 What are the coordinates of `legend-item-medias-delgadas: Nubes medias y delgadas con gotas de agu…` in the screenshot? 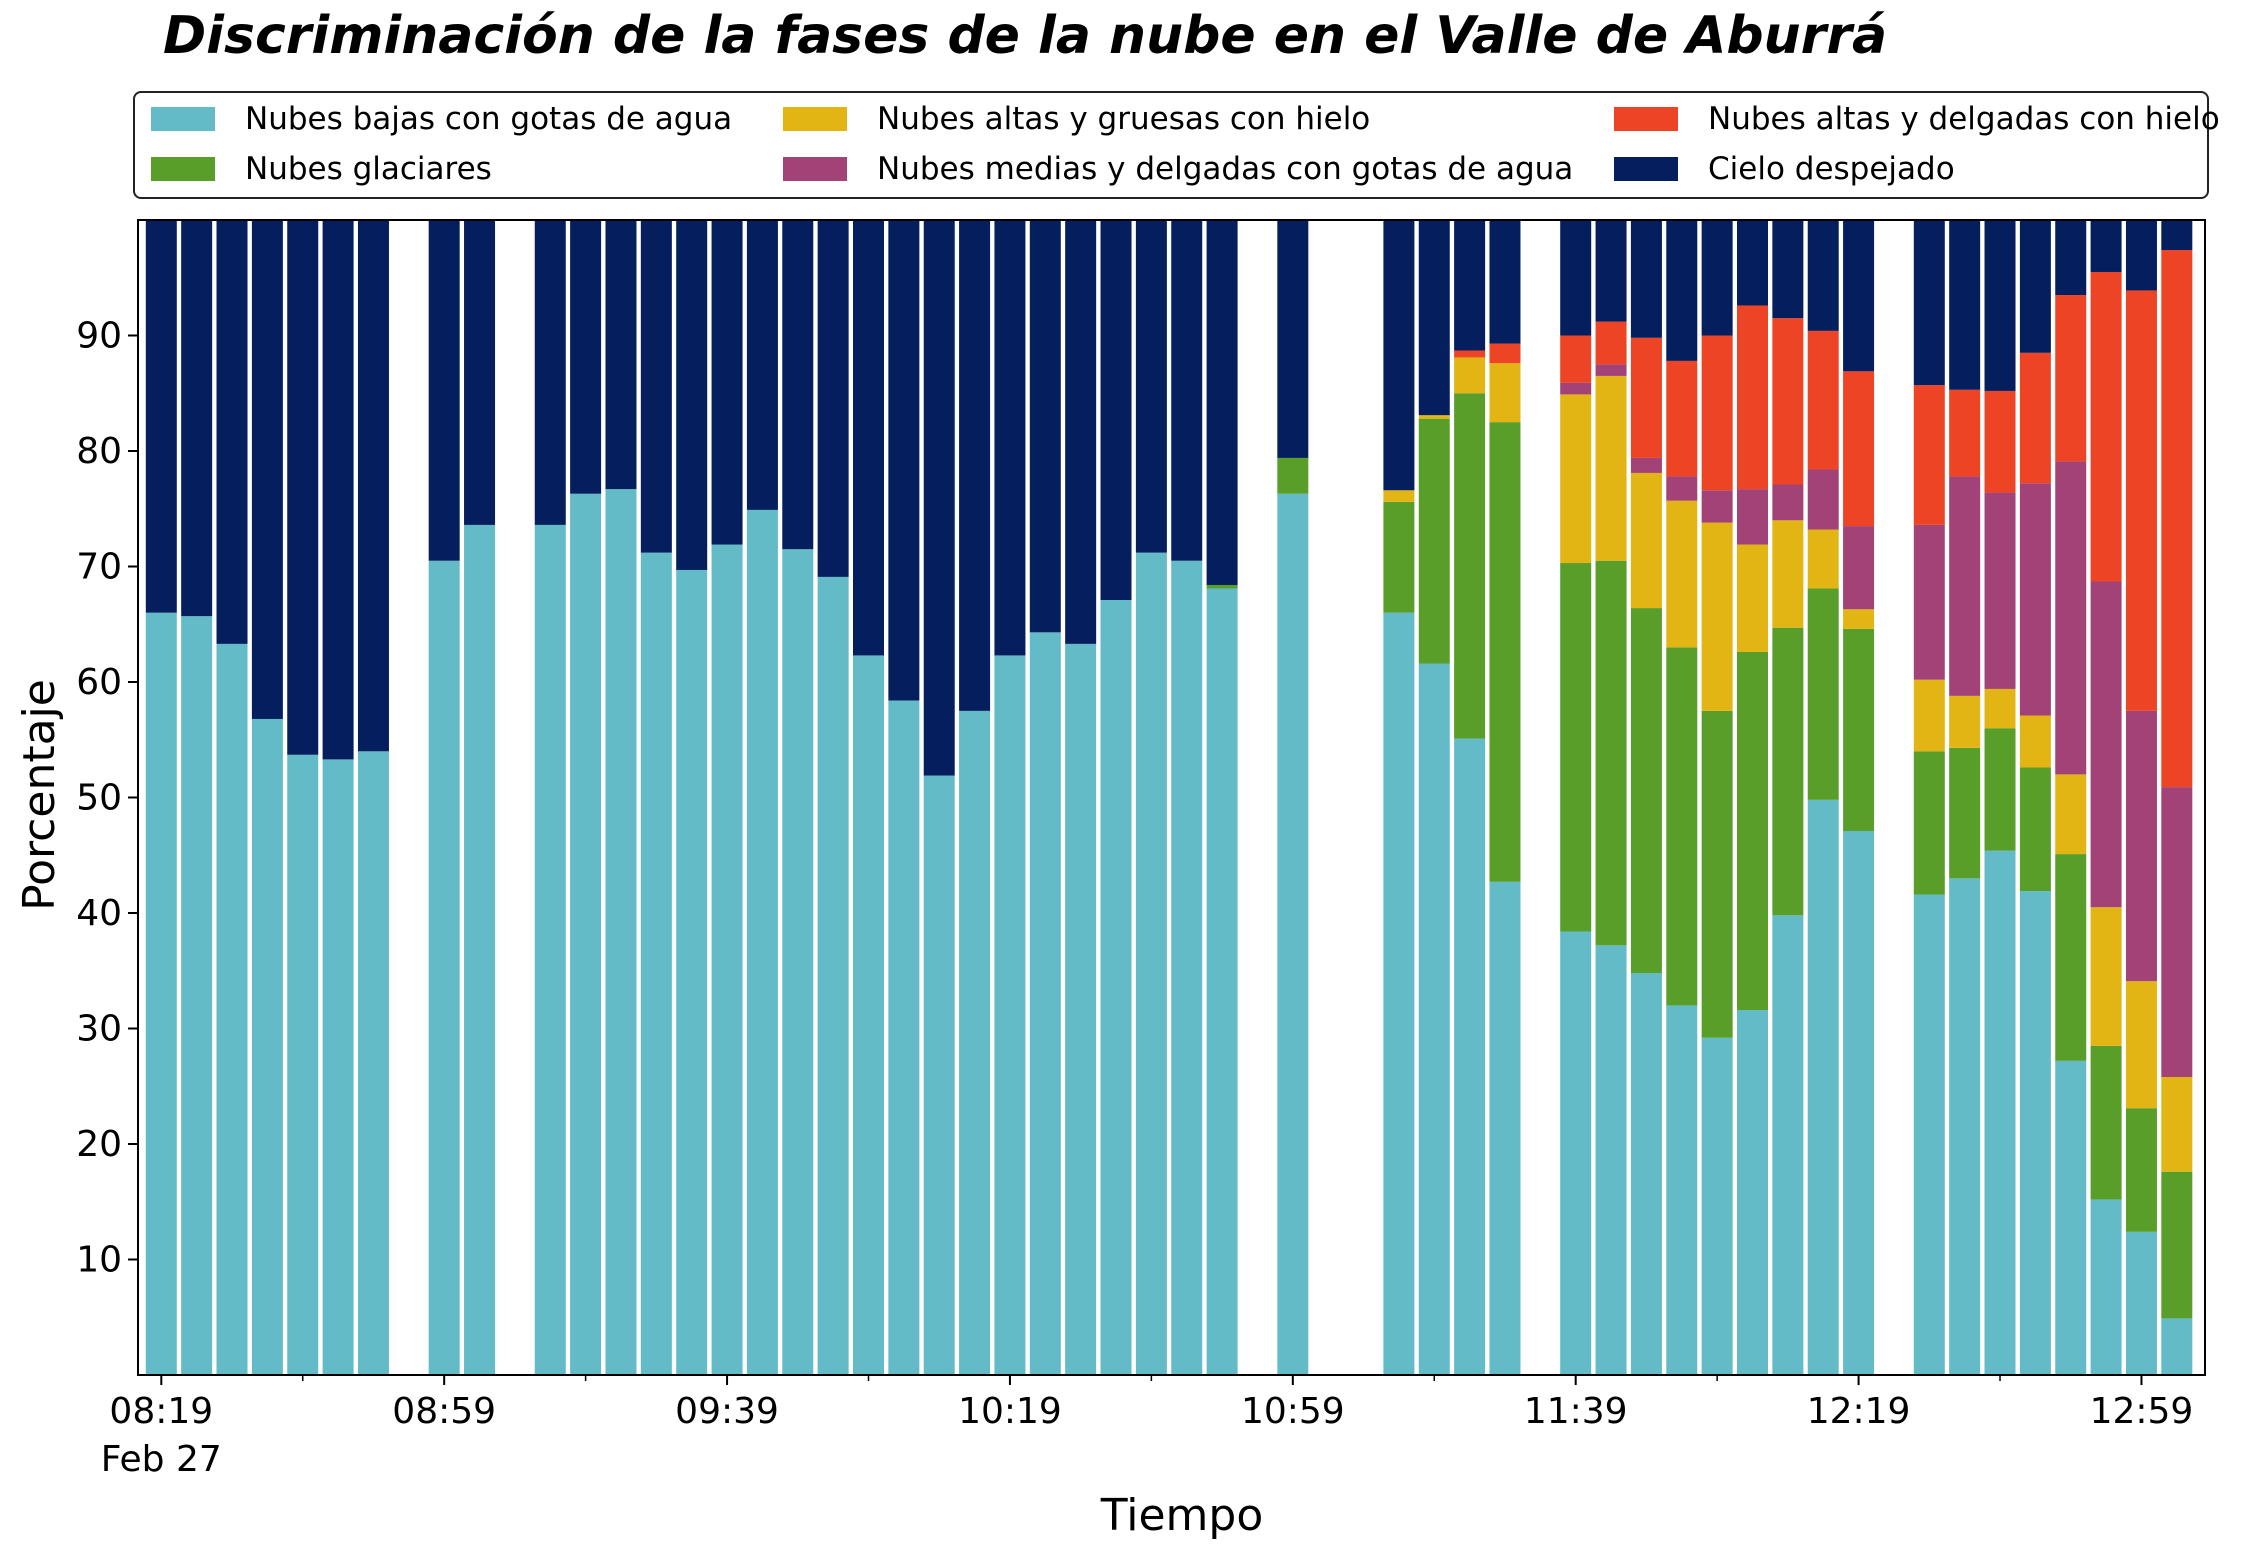 It's located at (1178, 169).